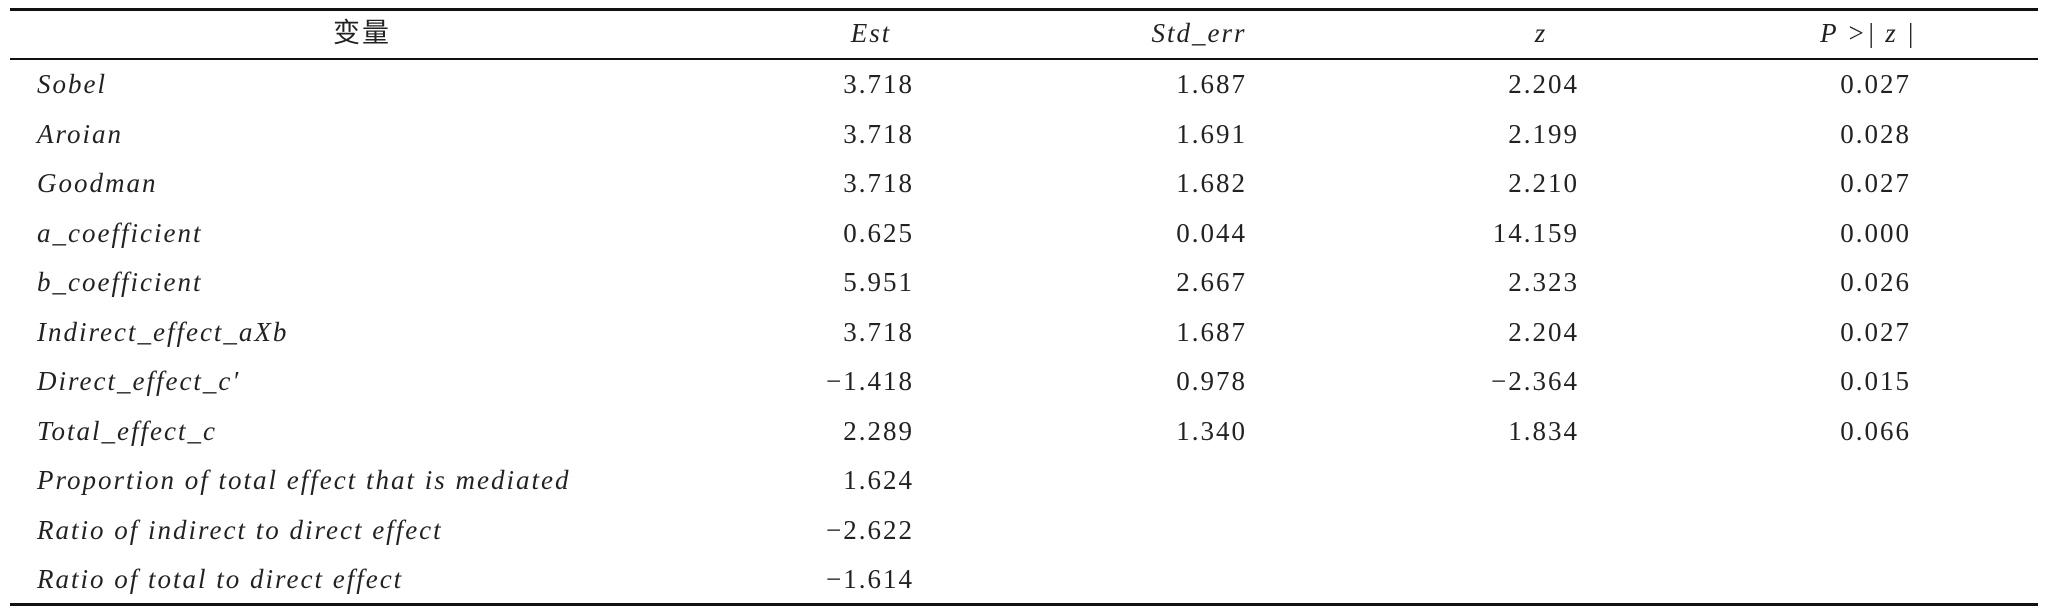 The height and width of the screenshot is (608, 2048). What do you see at coordinates (1875, 381) in the screenshot?
I see `value-cell: 0.015` at bounding box center [1875, 381].